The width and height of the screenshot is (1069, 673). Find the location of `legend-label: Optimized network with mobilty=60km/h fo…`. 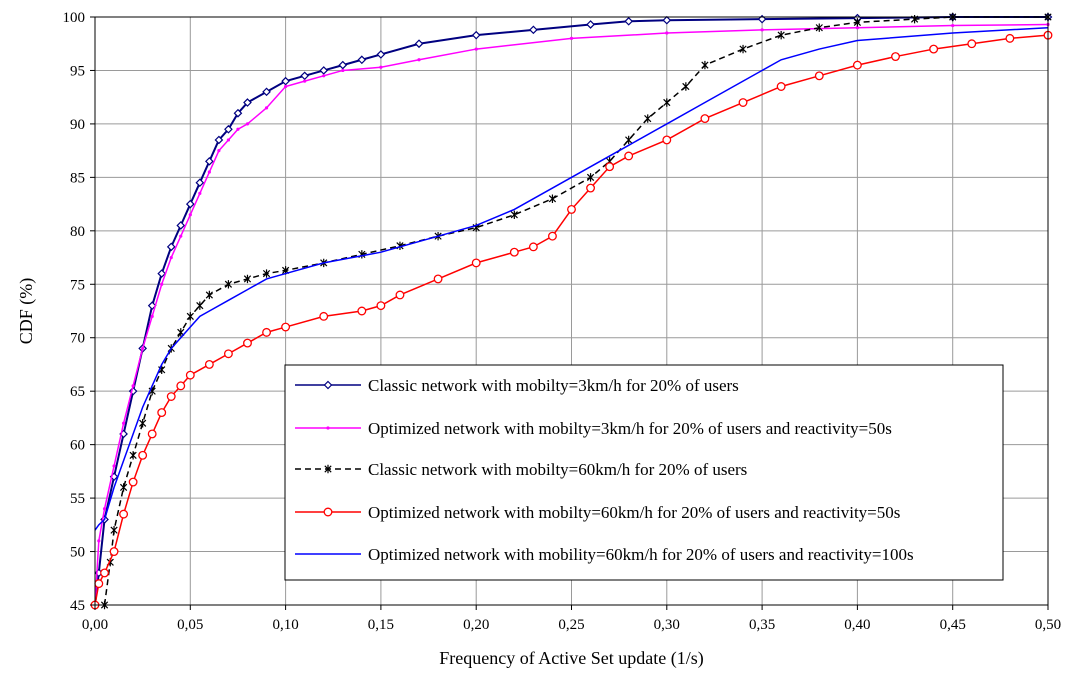

legend-label: Optimized network with mobilty=60km/h fo… is located at coordinates (634, 512).